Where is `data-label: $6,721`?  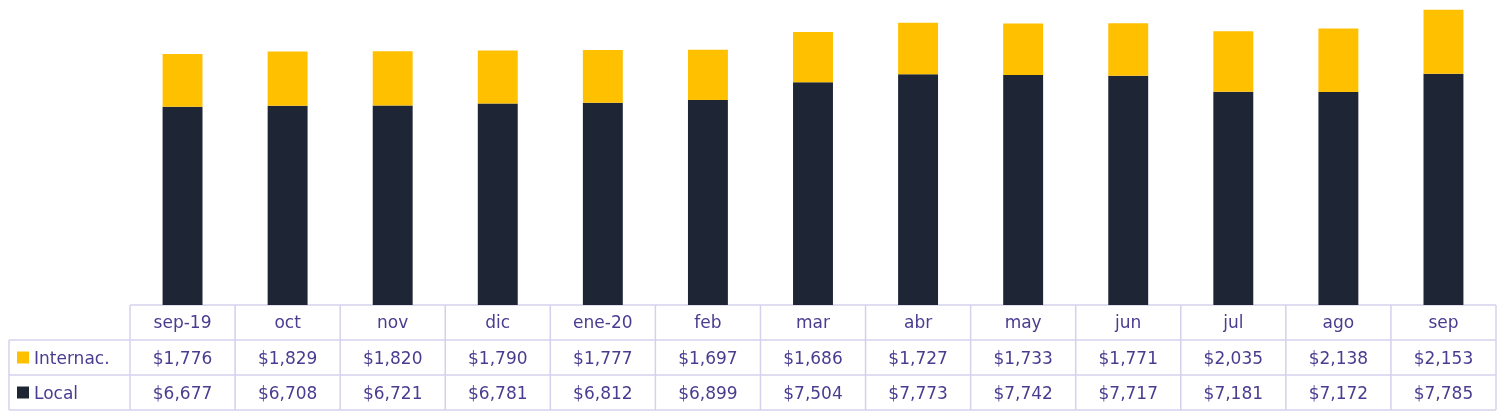
data-label: $6,721 is located at coordinates (392, 392).